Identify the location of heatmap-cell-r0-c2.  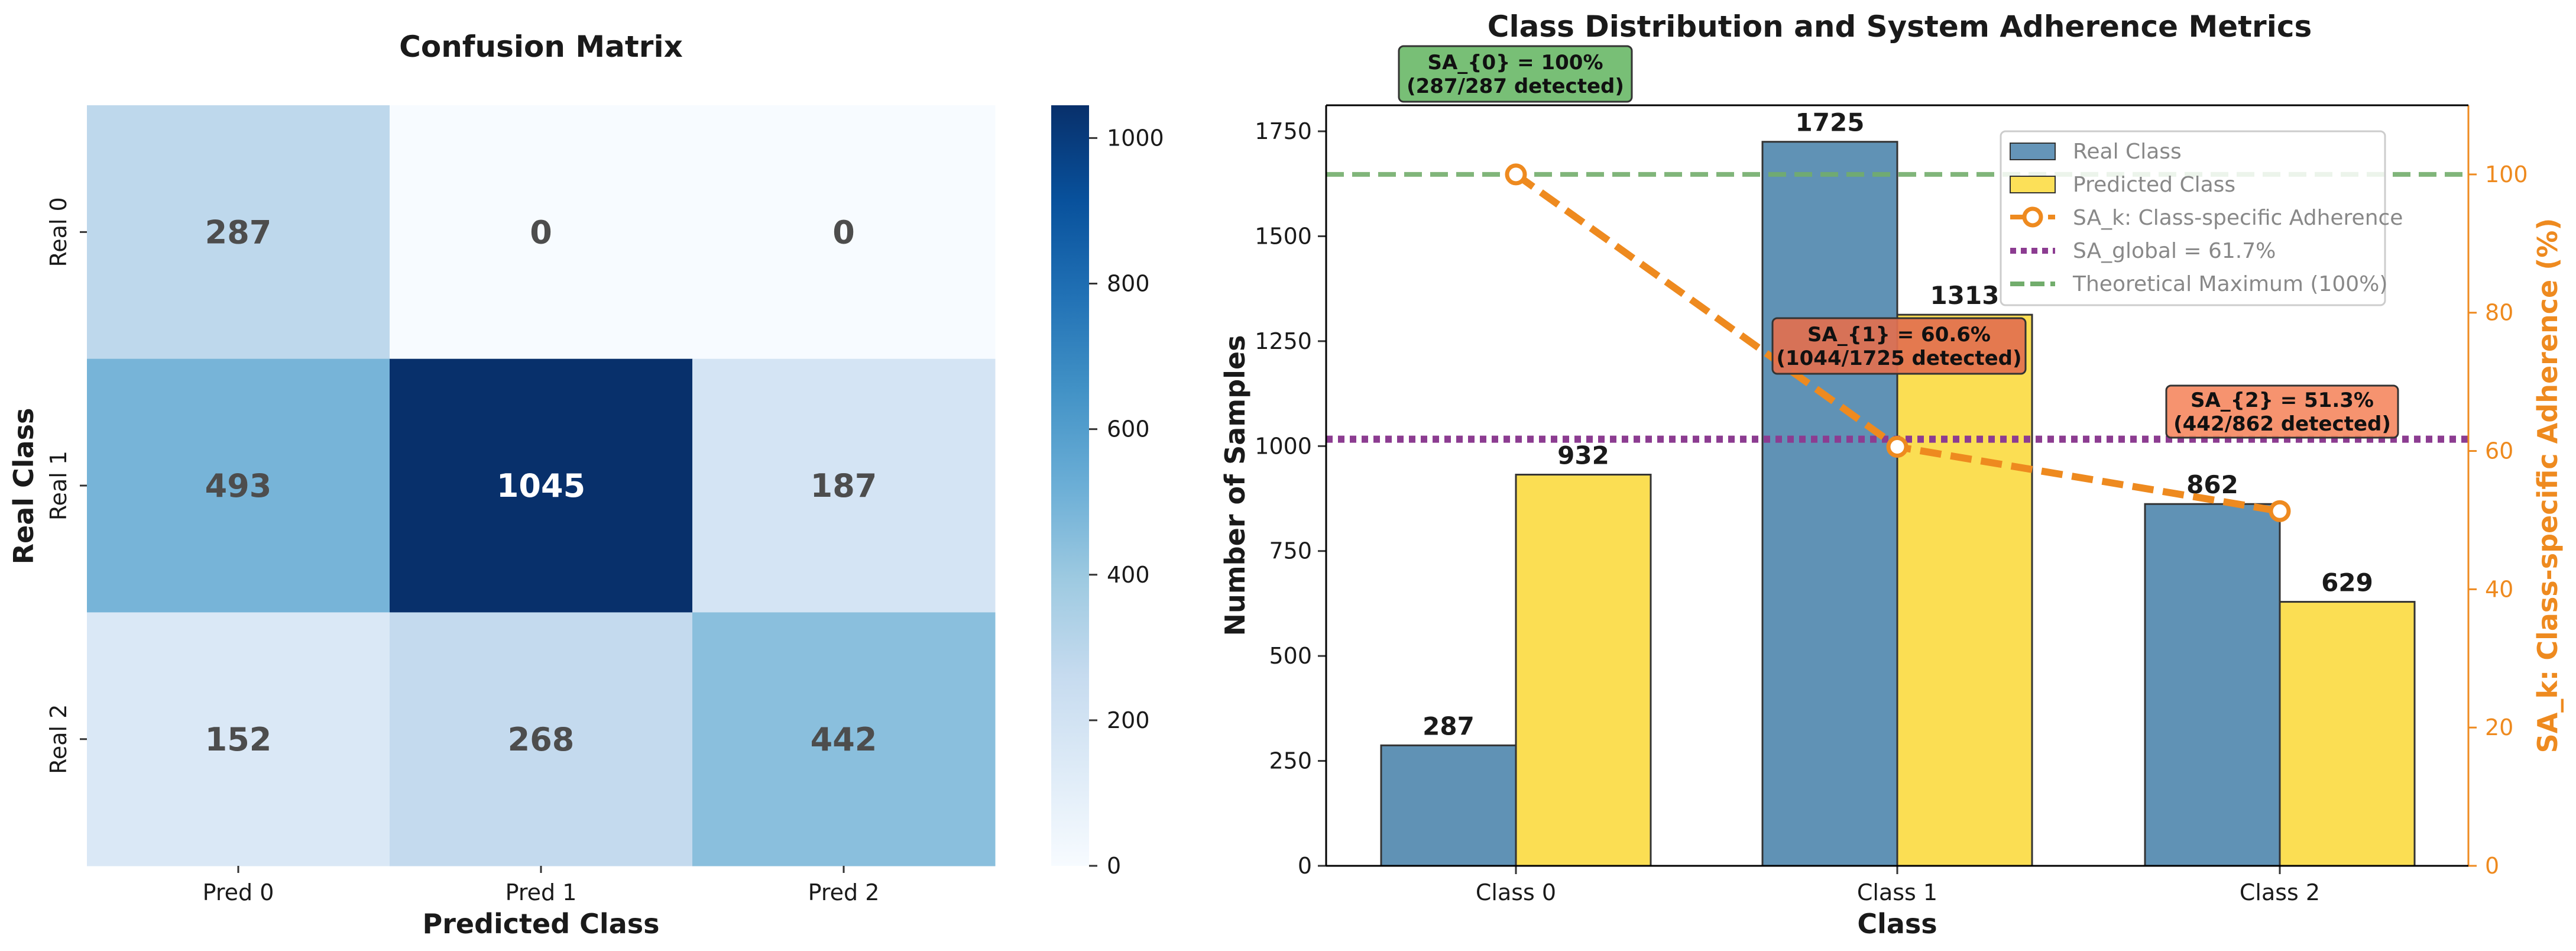
(844, 232).